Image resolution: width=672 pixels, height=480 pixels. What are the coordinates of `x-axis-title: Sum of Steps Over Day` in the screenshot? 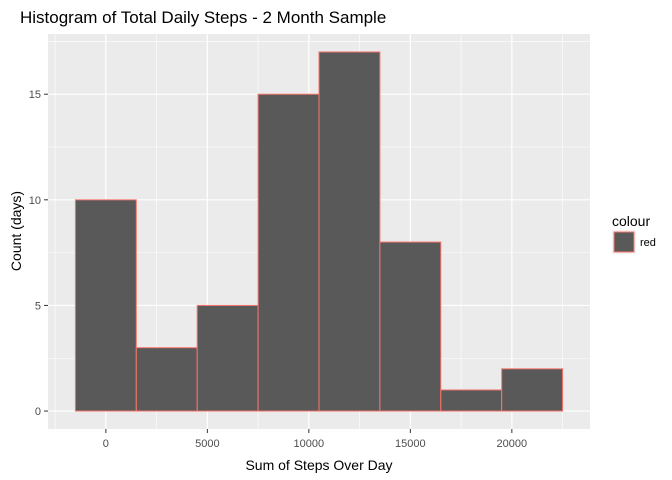 It's located at (318, 465).